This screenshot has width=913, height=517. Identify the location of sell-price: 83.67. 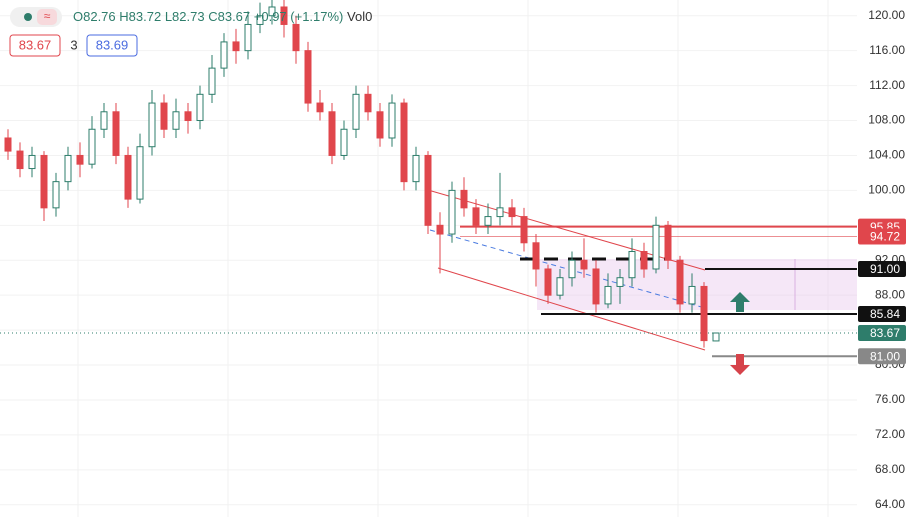
(35, 44).